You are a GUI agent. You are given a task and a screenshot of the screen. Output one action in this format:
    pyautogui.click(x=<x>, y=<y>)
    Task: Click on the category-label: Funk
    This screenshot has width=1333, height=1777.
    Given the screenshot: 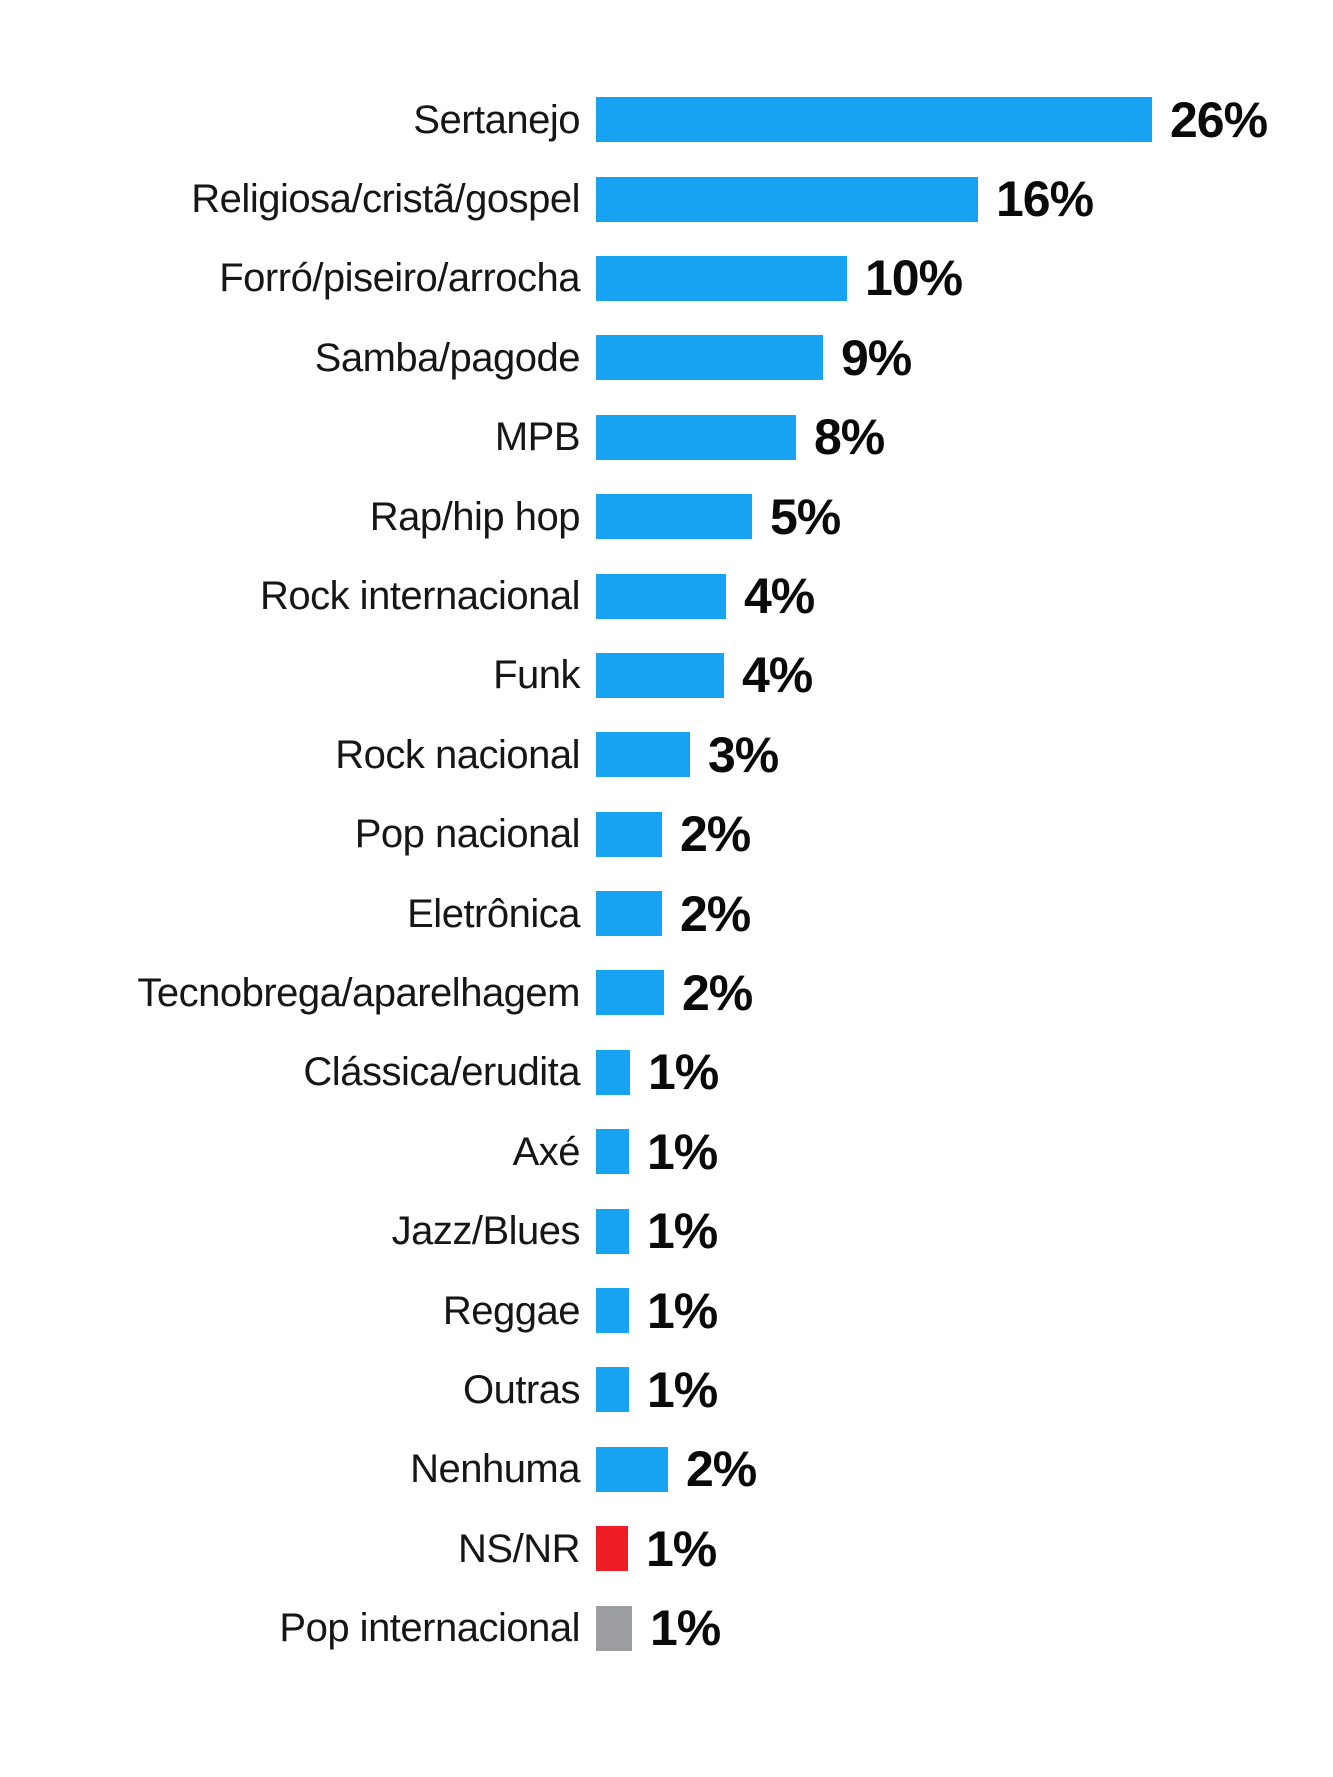 What is the action you would take?
    pyautogui.click(x=536, y=675)
    